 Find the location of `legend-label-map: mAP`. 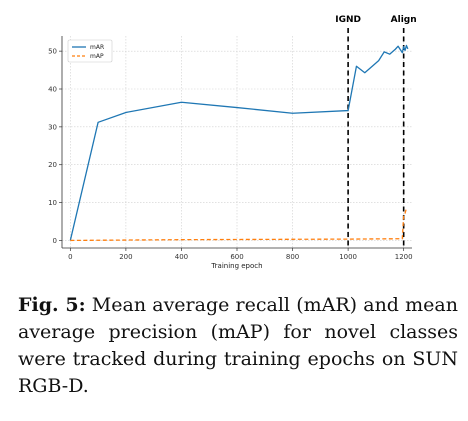

legend-label-map: mAP is located at coordinates (97, 56).